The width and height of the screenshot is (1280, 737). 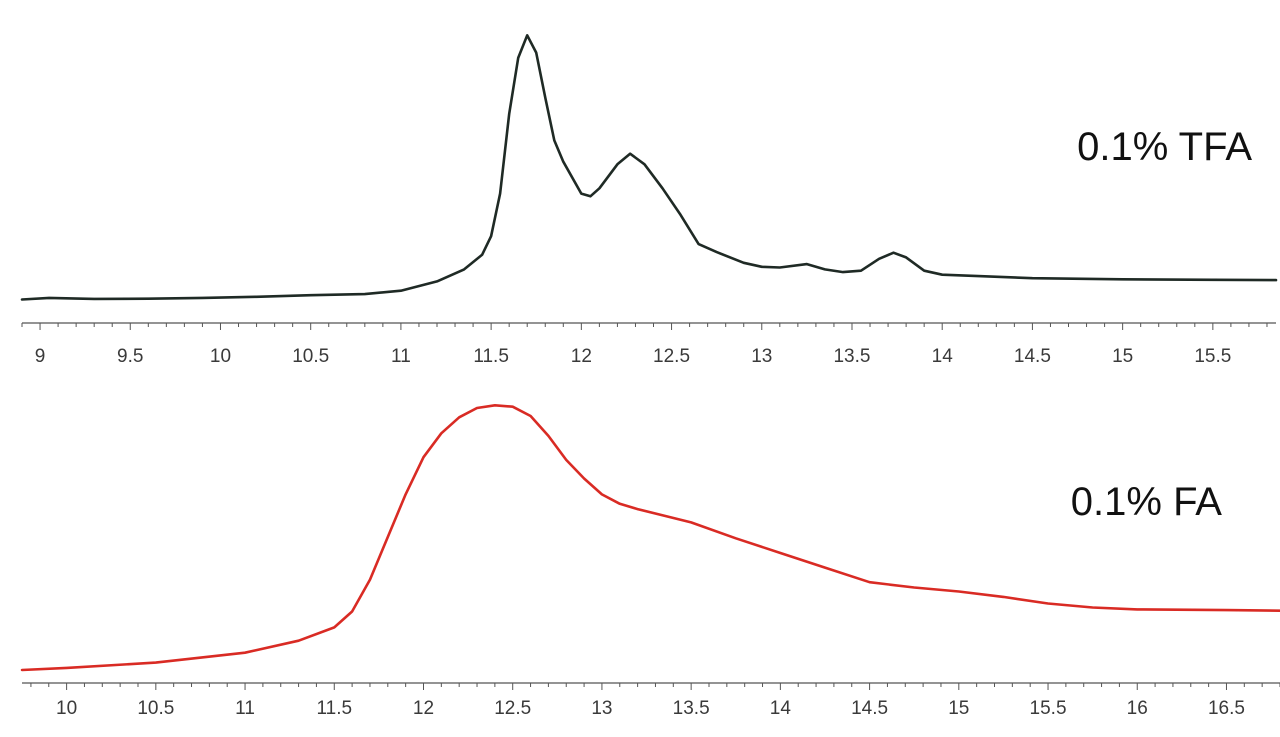 What do you see at coordinates (1032, 356) in the screenshot?
I see `tfa-tick-label: 14.5` at bounding box center [1032, 356].